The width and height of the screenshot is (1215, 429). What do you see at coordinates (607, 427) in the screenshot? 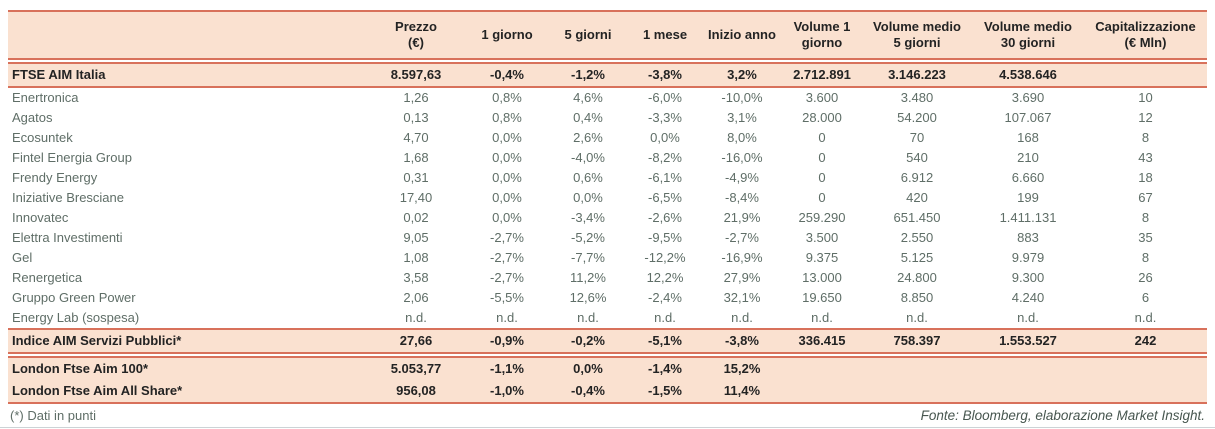
I see `page-bottom-rule` at bounding box center [607, 427].